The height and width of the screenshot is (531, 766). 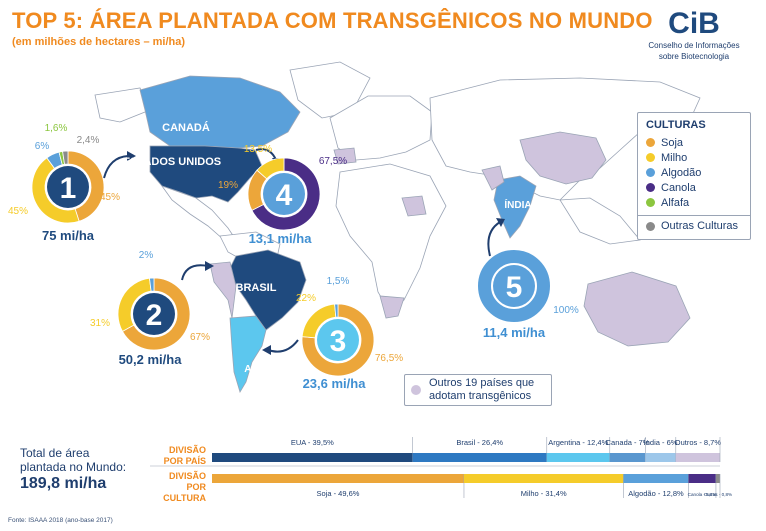 What do you see at coordinates (220, 112) in the screenshot?
I see `canada-shape` at bounding box center [220, 112].